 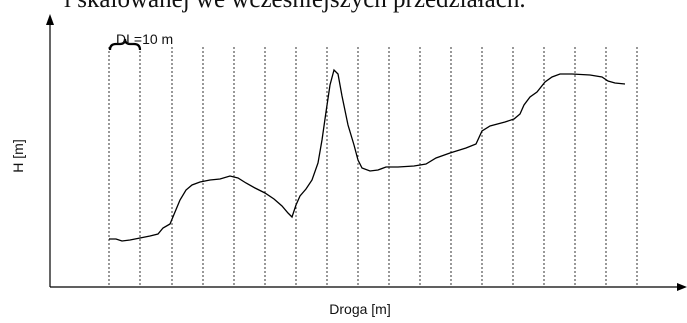 I want to click on x-axis-label: Droga [m], so click(x=360, y=309).